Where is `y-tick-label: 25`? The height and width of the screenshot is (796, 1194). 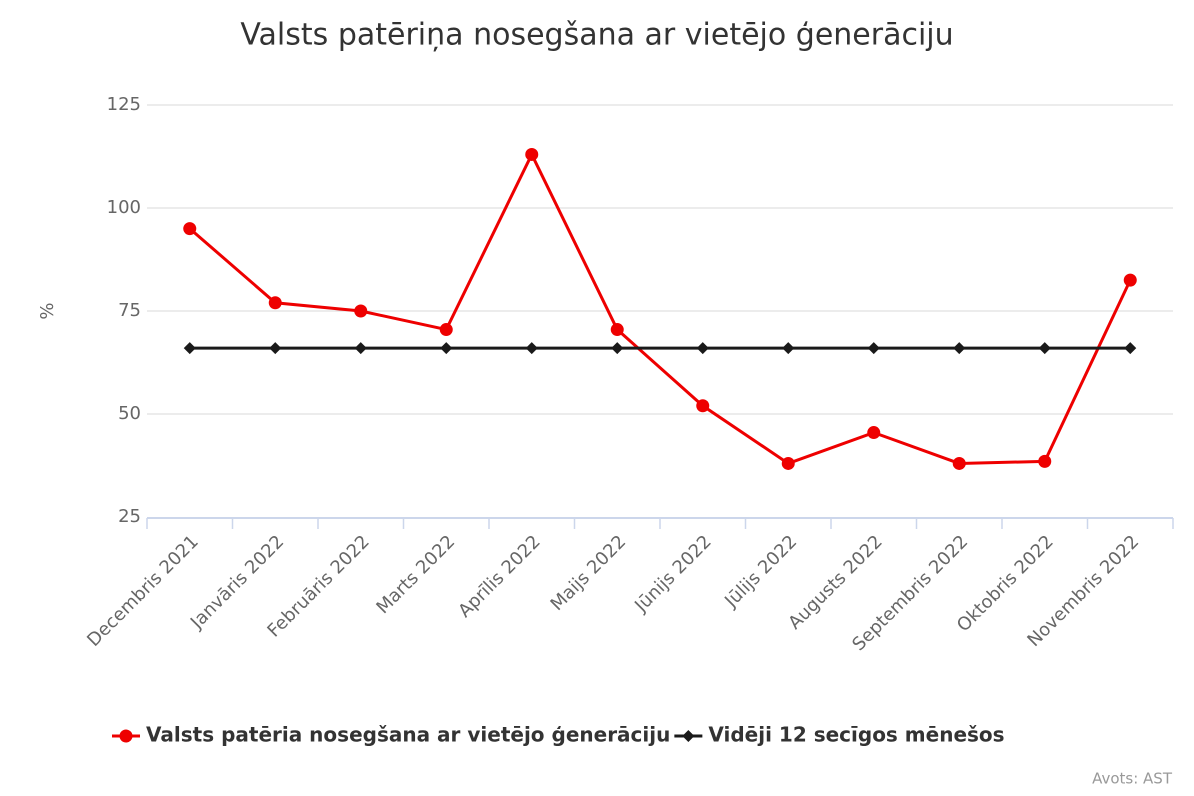
y-tick-label: 25 is located at coordinates (129, 516).